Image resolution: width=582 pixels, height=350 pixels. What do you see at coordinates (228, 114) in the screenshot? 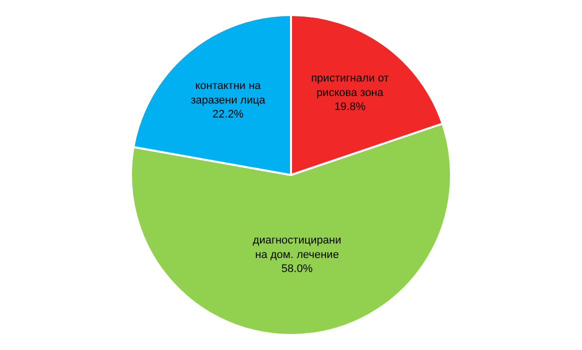
I see `data-label: 22.2%` at bounding box center [228, 114].